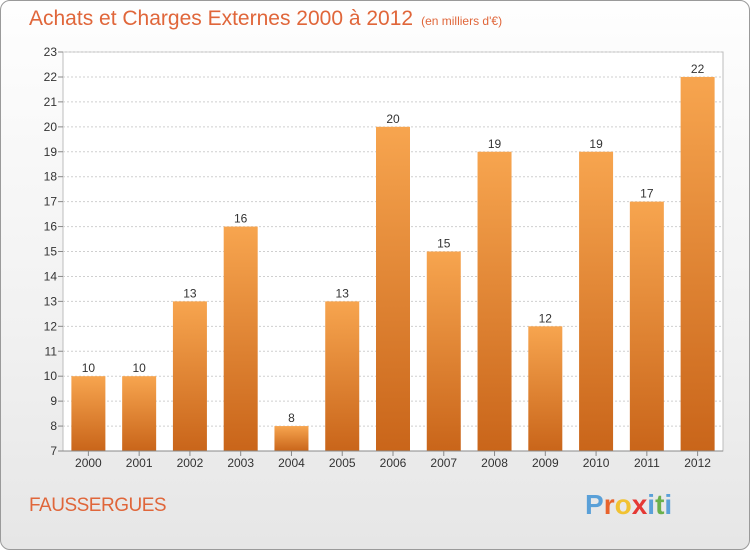 This screenshot has width=750, height=550. What do you see at coordinates (51, 227) in the screenshot?
I see `y-tick-label: 16` at bounding box center [51, 227].